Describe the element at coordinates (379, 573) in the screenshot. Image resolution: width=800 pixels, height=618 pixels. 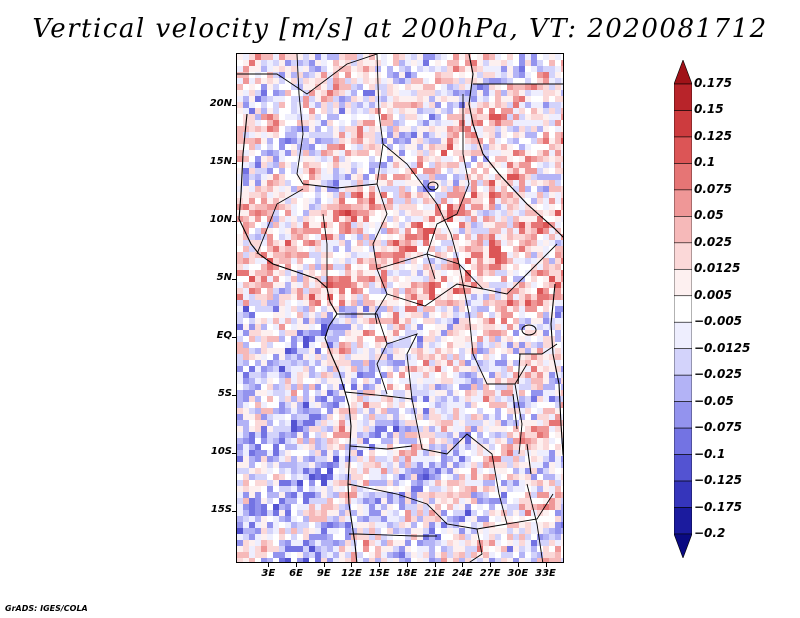
I see `lon-tick-label: 15E` at that location.